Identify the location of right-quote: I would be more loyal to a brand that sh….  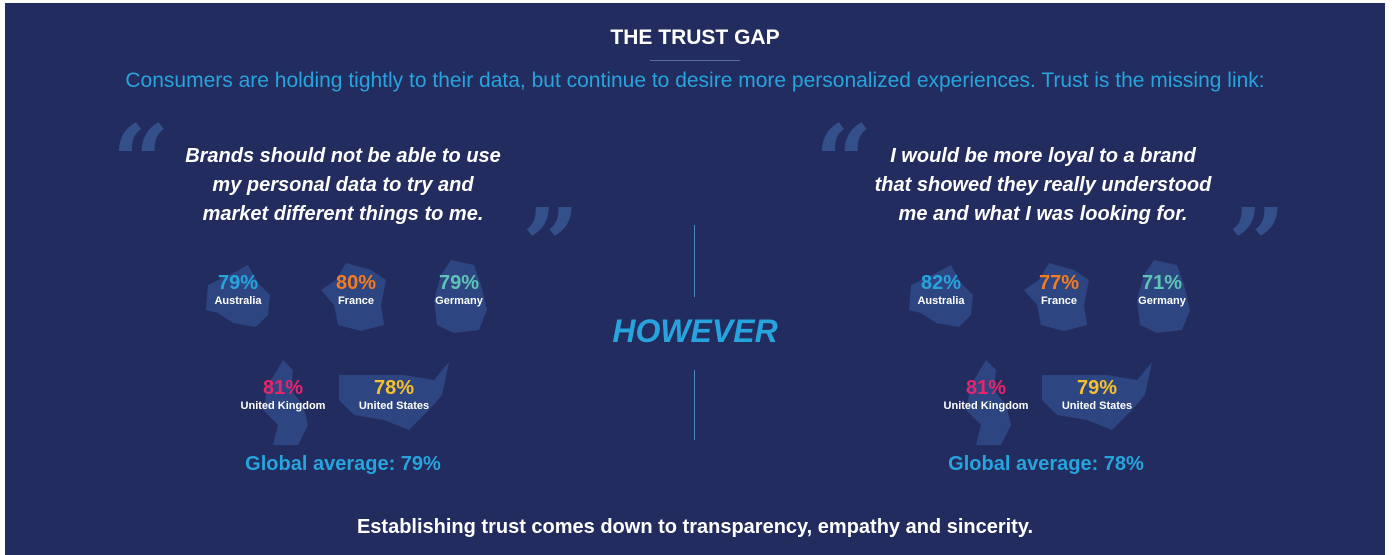
(1043, 185).